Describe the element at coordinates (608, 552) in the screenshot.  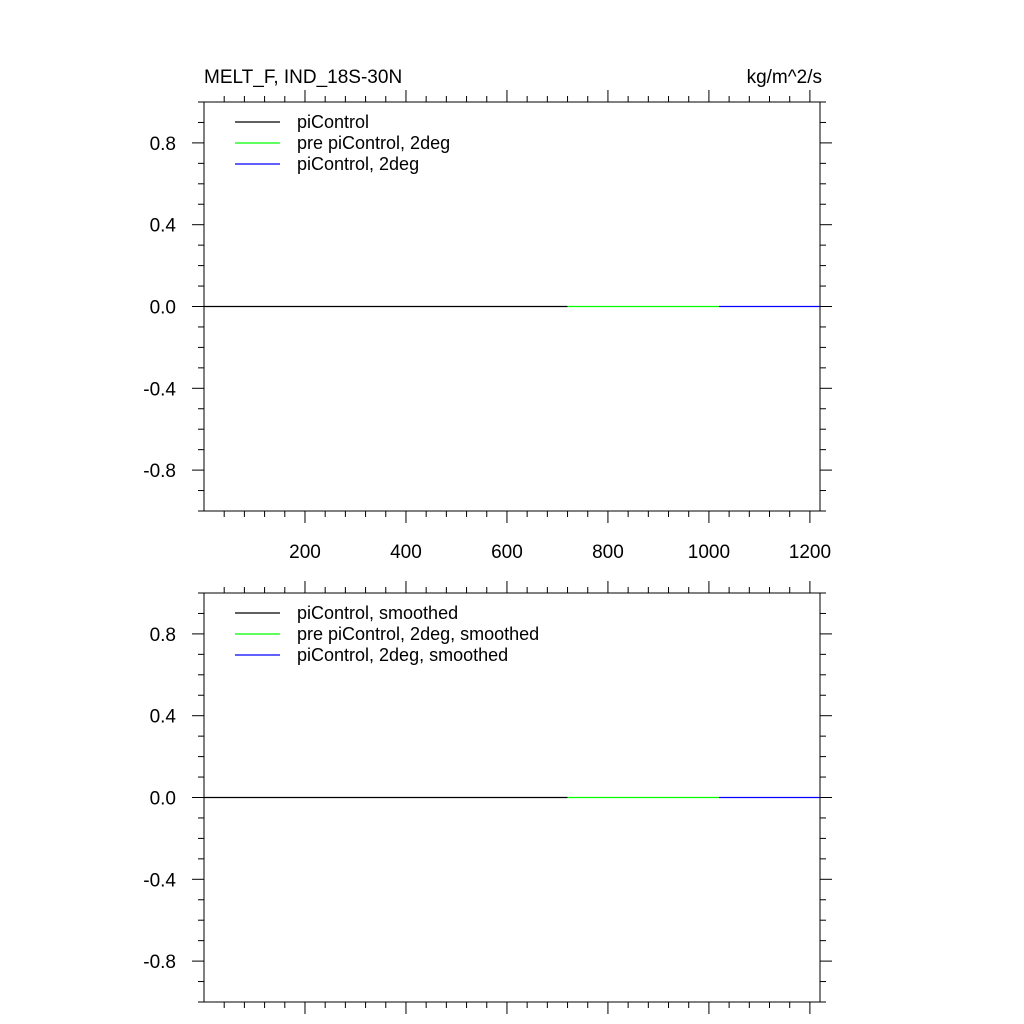
I see `x-tick-label: 800` at that location.